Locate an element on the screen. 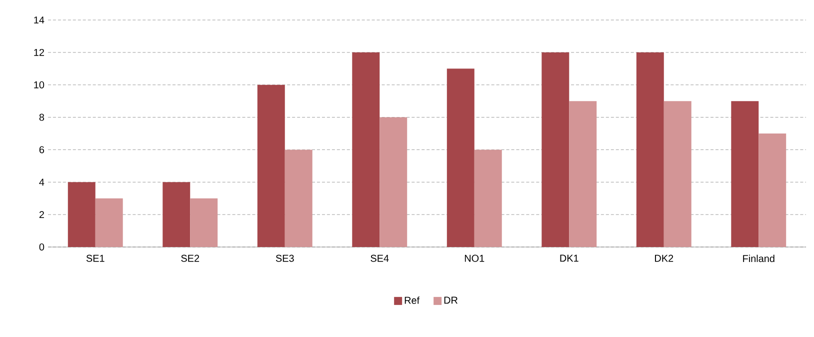 The height and width of the screenshot is (337, 814). x-tick-label: SE4 is located at coordinates (379, 258).